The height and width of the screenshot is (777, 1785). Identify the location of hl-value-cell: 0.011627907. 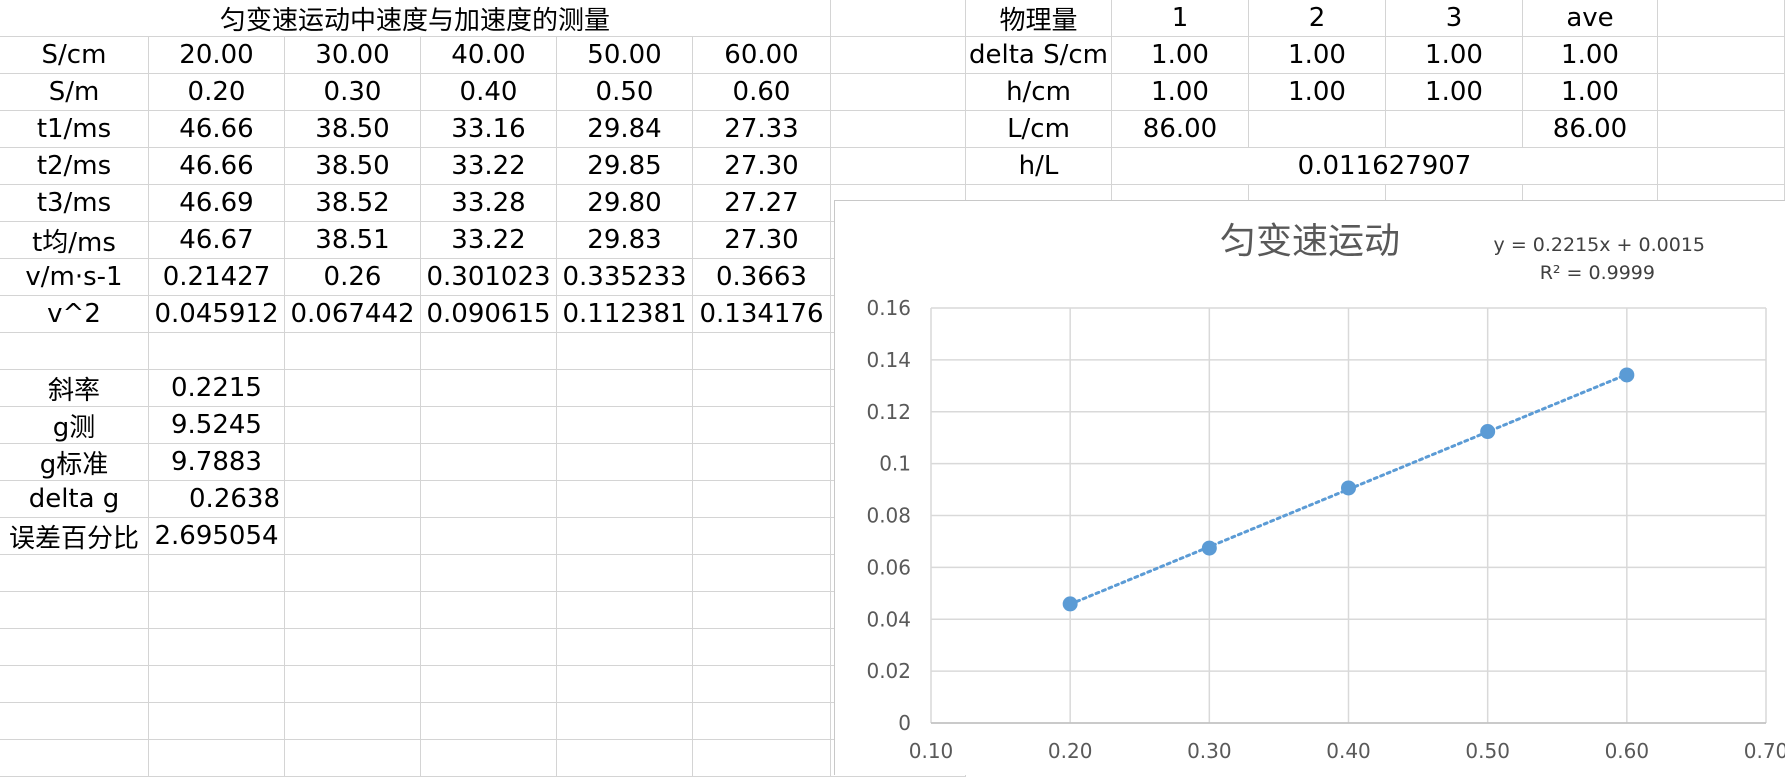
(1385, 166).